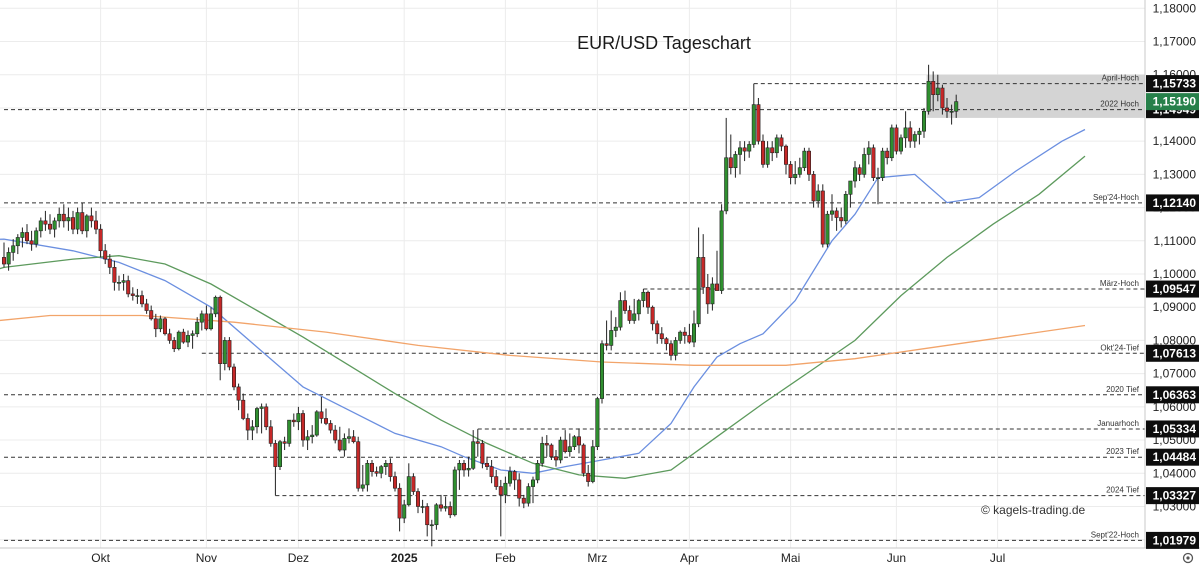  I want to click on level-label: Okt'24-Tief, so click(1119, 347).